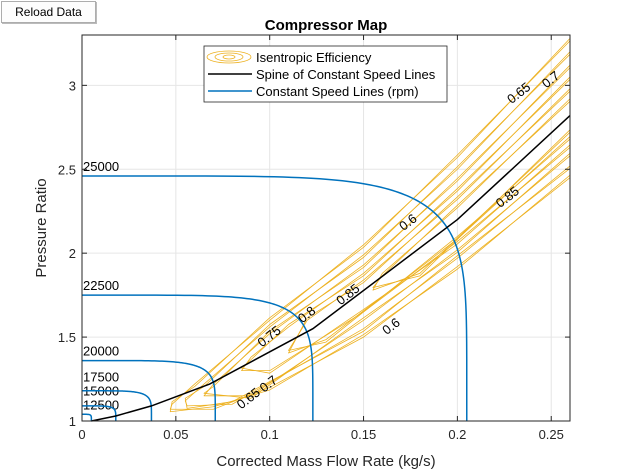 This screenshot has height=473, width=630. I want to click on y-tick-label: 1.5, so click(67, 337).